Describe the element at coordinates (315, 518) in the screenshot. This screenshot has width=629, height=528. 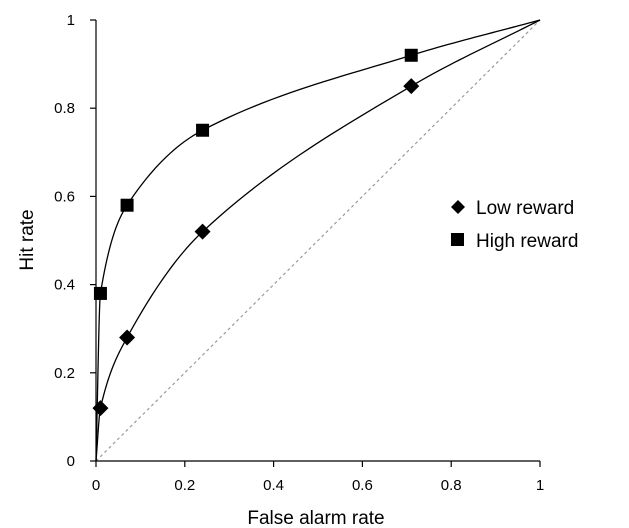
I see `x-axis-title: False alarm rate` at that location.